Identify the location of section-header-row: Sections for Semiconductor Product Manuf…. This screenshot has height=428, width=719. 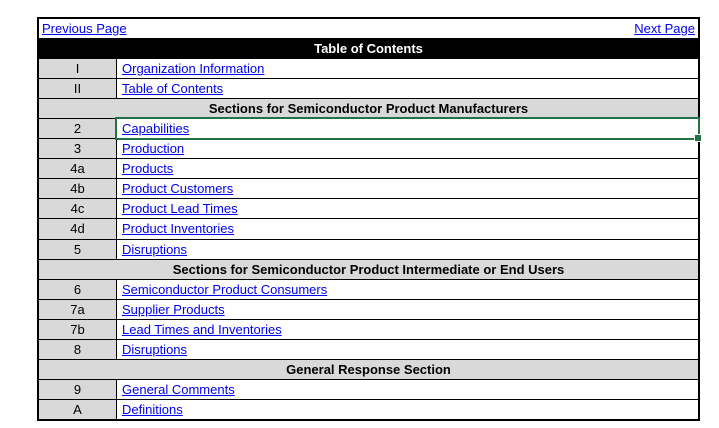
(368, 109).